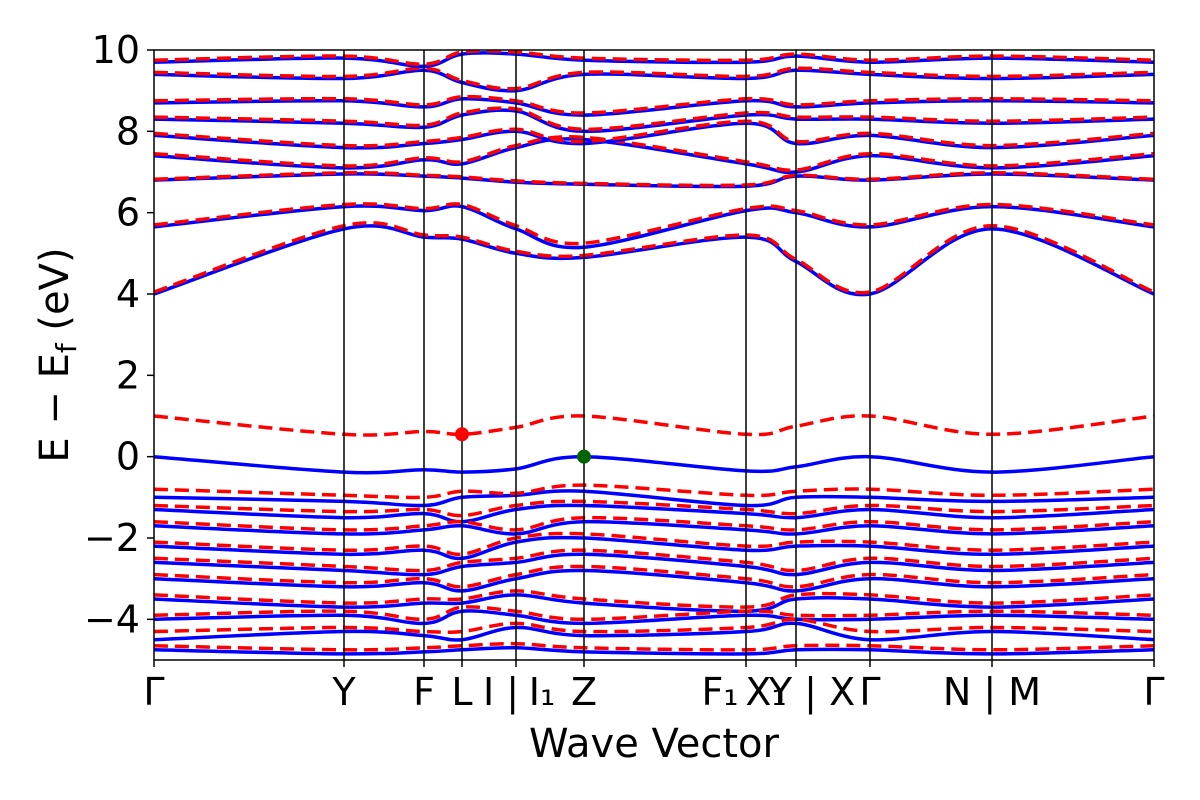 The image size is (1200, 800). Describe the element at coordinates (112, 619) in the screenshot. I see `y-tick-label: −4` at that location.